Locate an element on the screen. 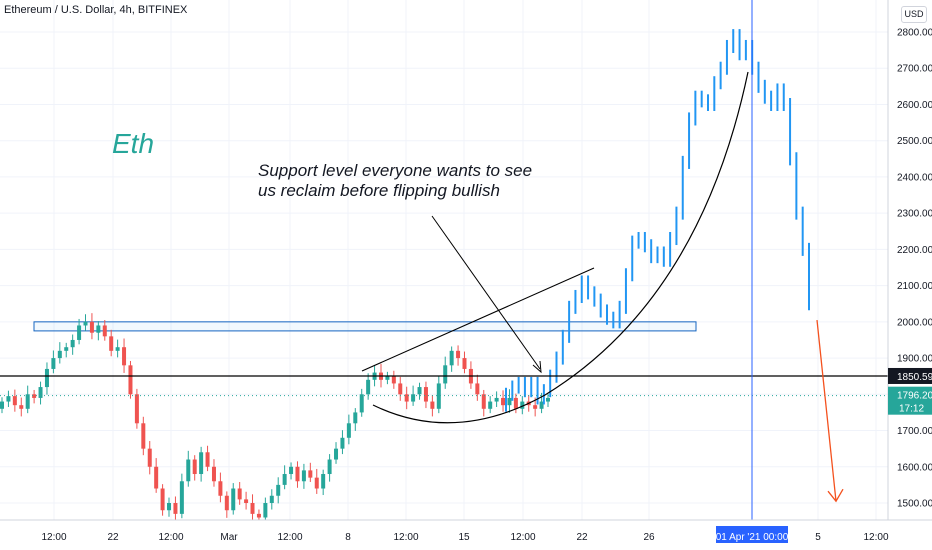 The width and height of the screenshot is (932, 550). y-tick-label: 2600.00 is located at coordinates (914, 105).